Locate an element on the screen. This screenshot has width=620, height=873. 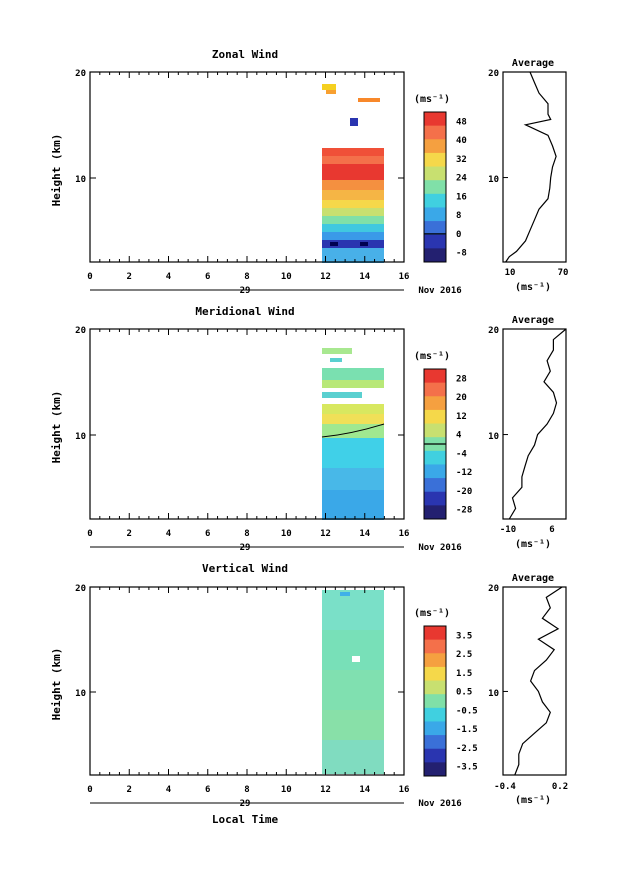
x-tick-label: 4 is located at coordinates (169, 790).